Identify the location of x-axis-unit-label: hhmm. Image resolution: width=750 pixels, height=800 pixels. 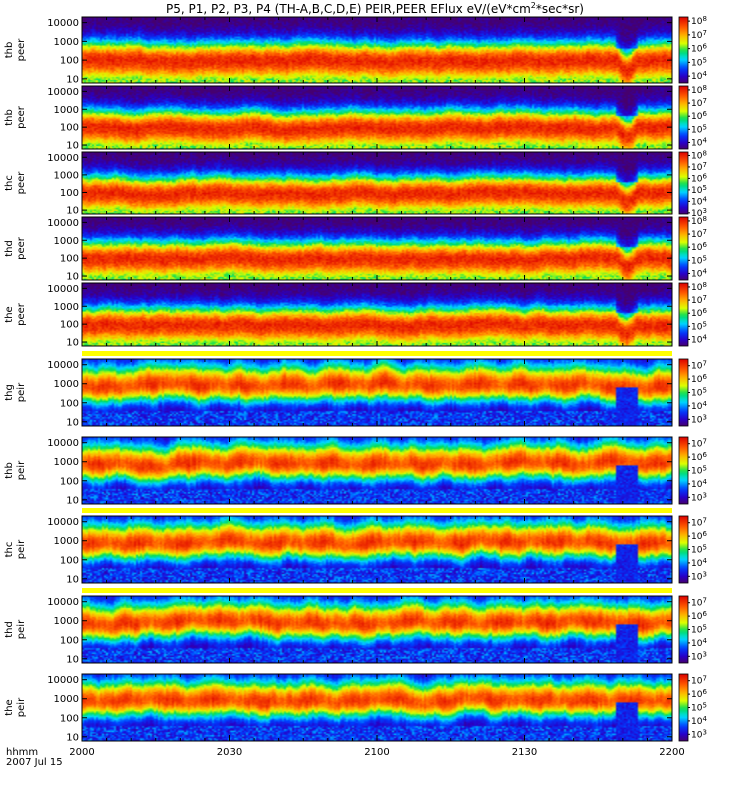
(22, 752).